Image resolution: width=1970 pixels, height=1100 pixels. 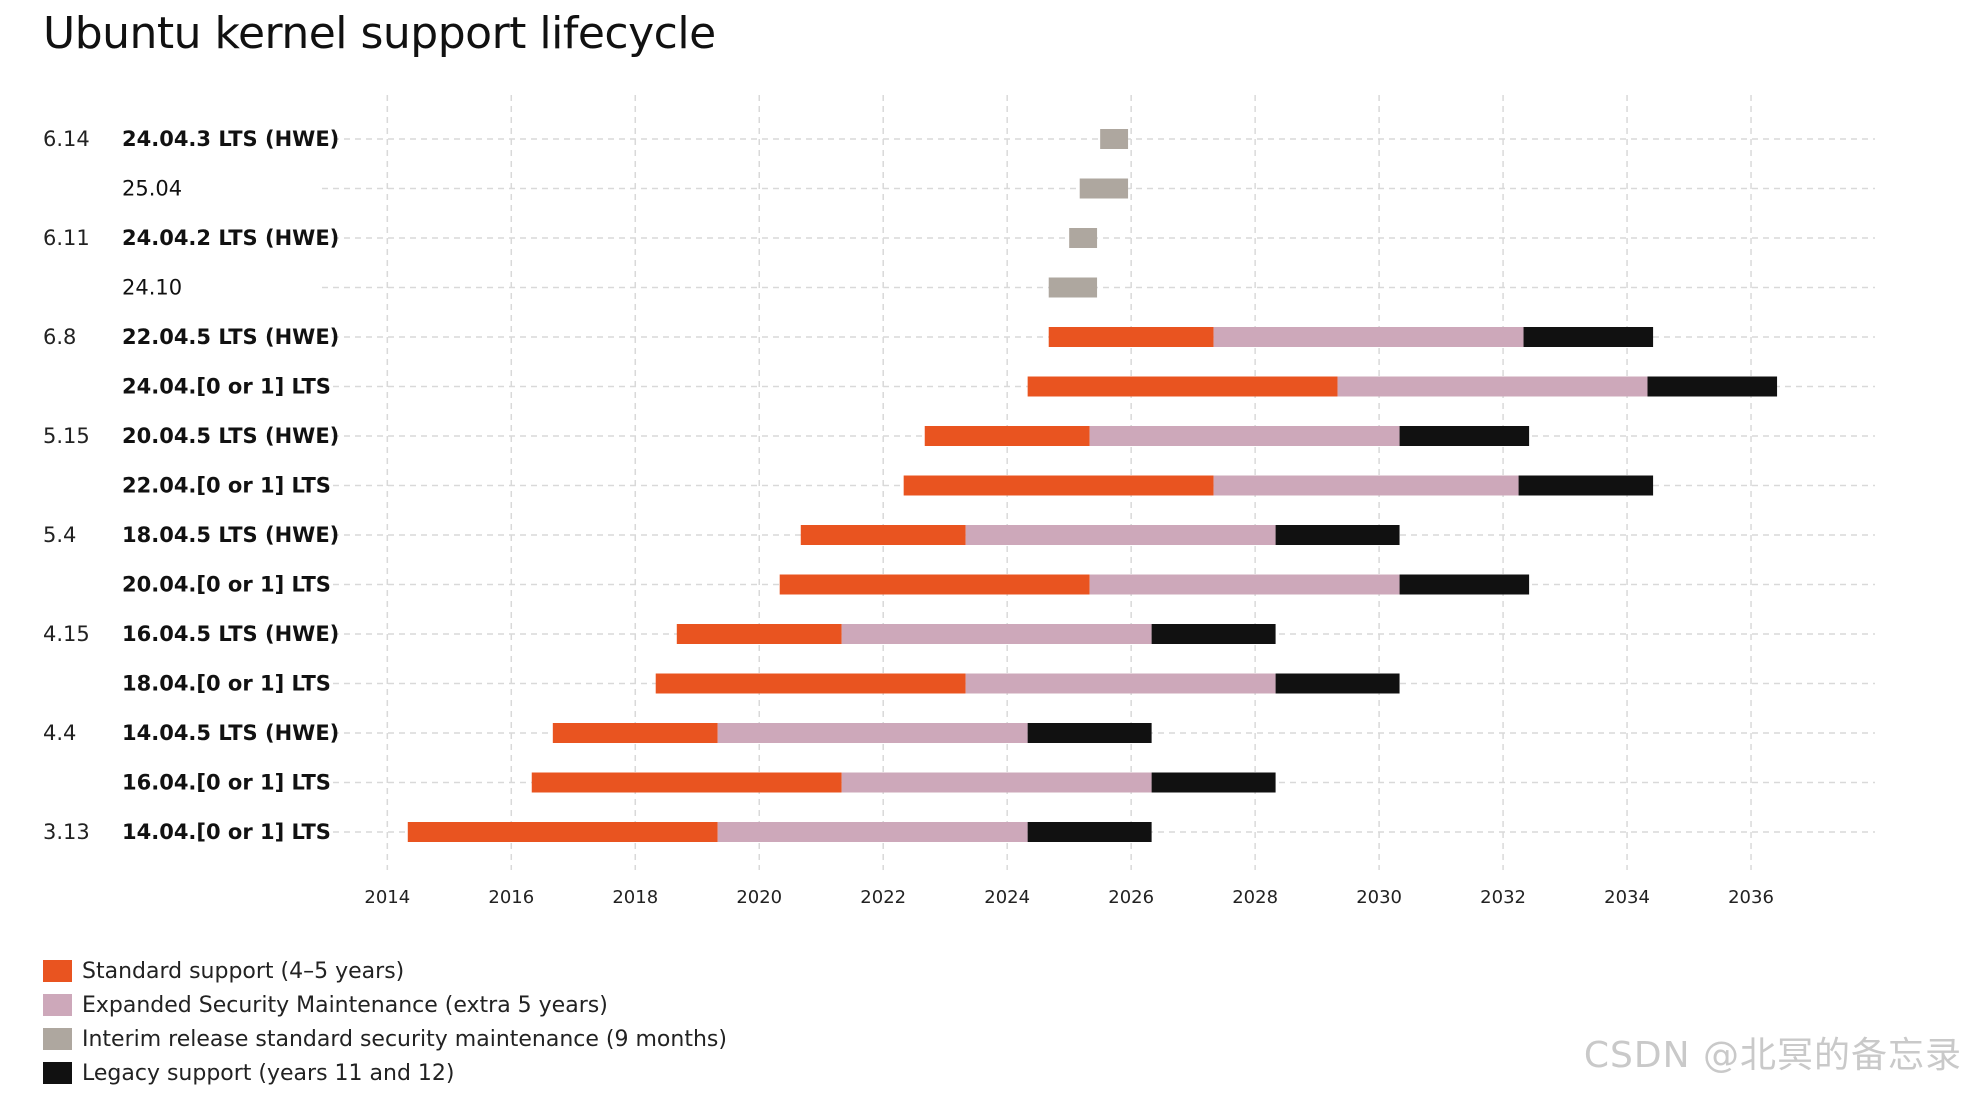 What do you see at coordinates (226, 832) in the screenshot?
I see `release-label: 14.04.[0 or 1] LTS` at bounding box center [226, 832].